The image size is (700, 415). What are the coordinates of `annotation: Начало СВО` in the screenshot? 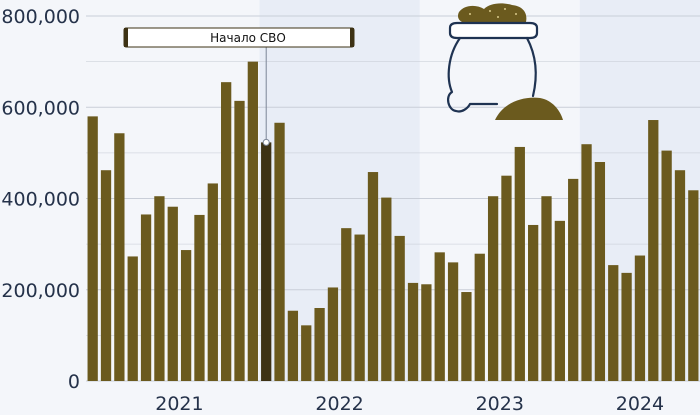 It's located at (239, 86).